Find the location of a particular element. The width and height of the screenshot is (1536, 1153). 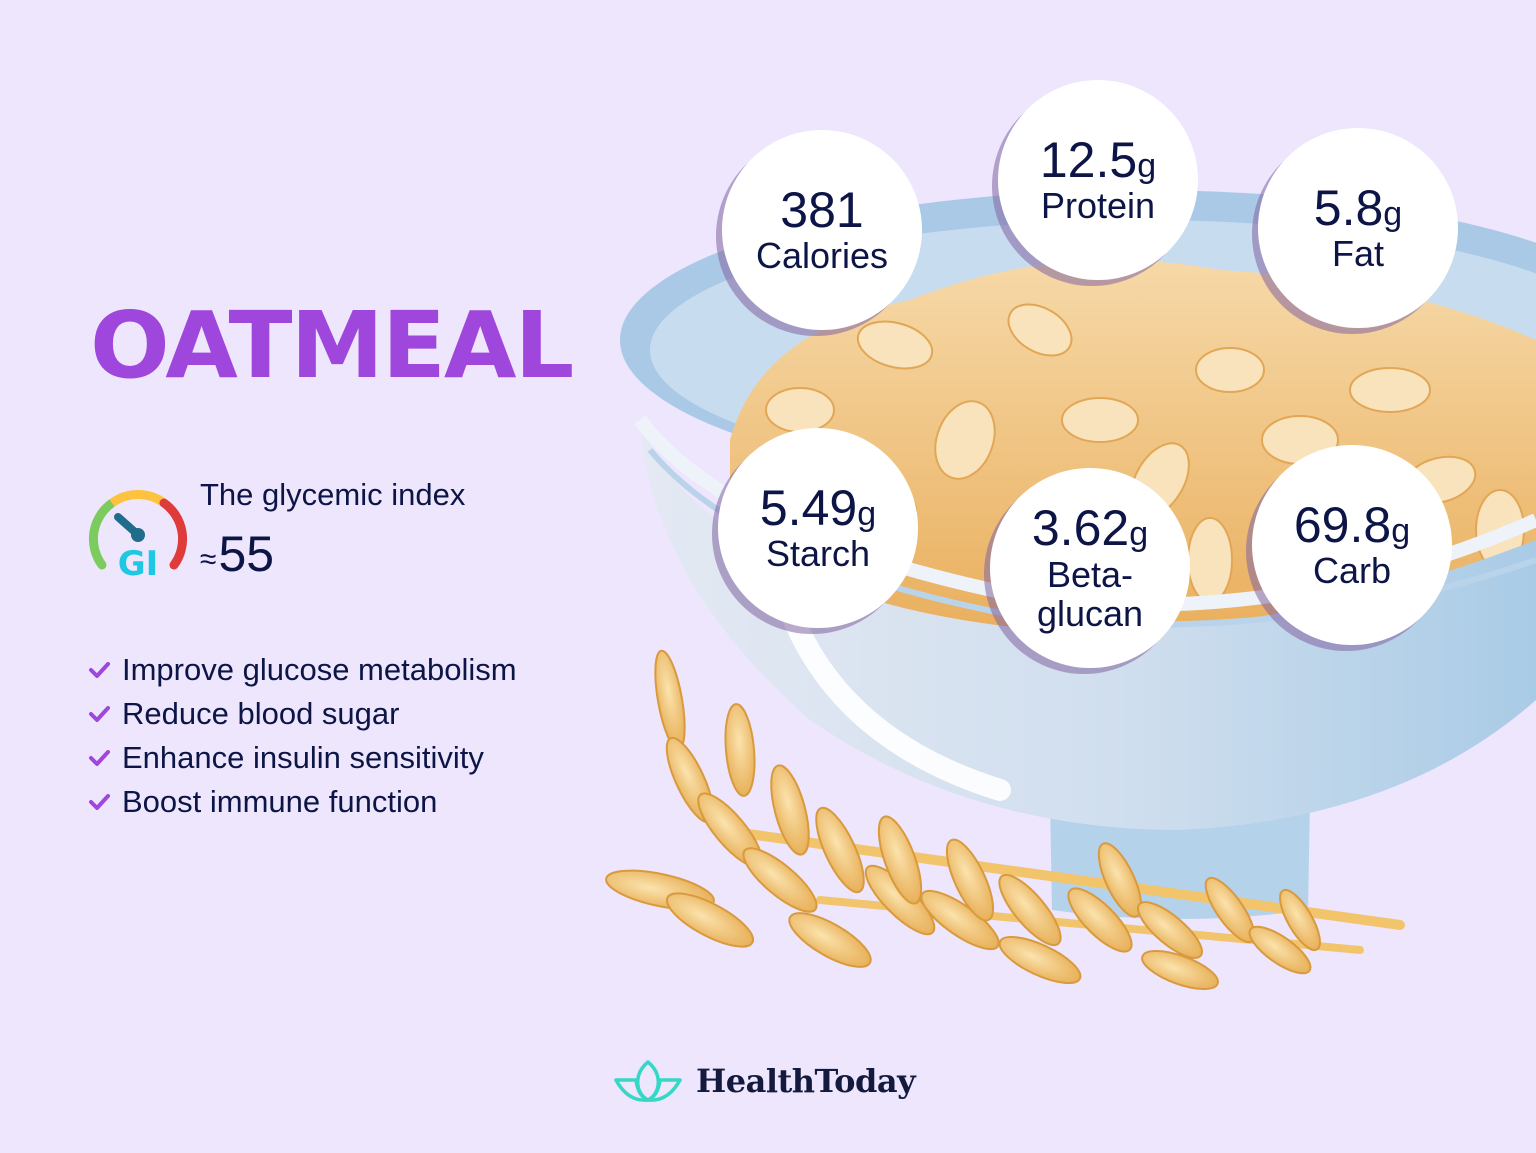

brand-name: HealthToday is located at coordinates (806, 1081).